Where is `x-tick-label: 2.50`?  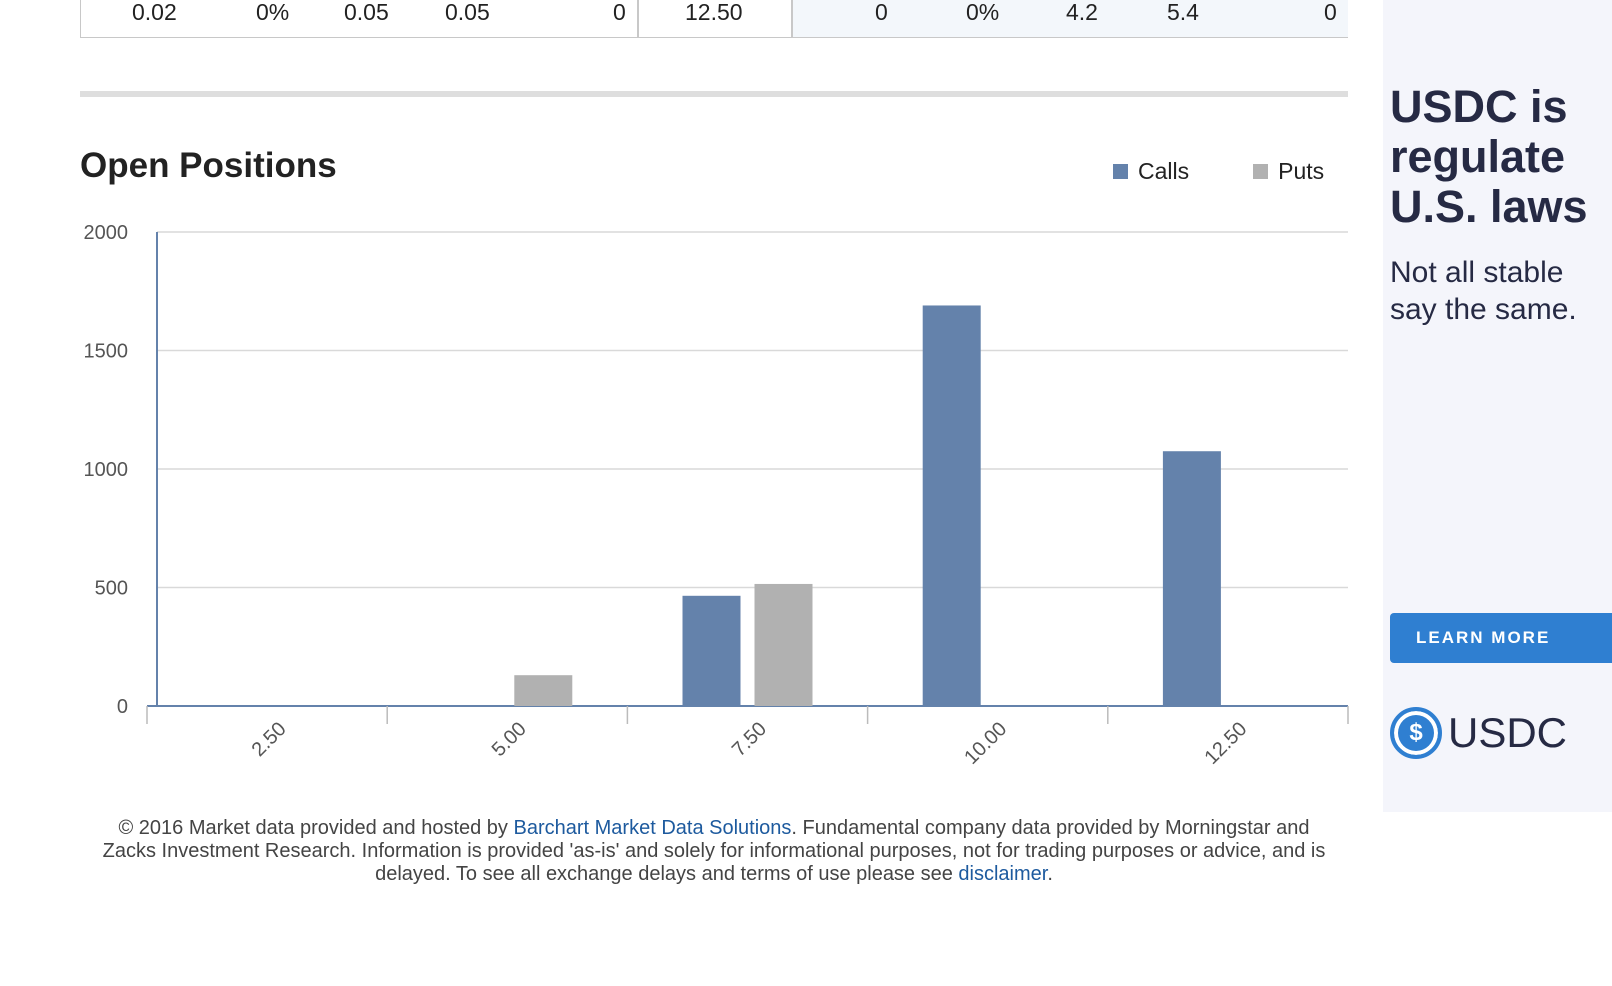
x-tick-label: 2.50 is located at coordinates (269, 739).